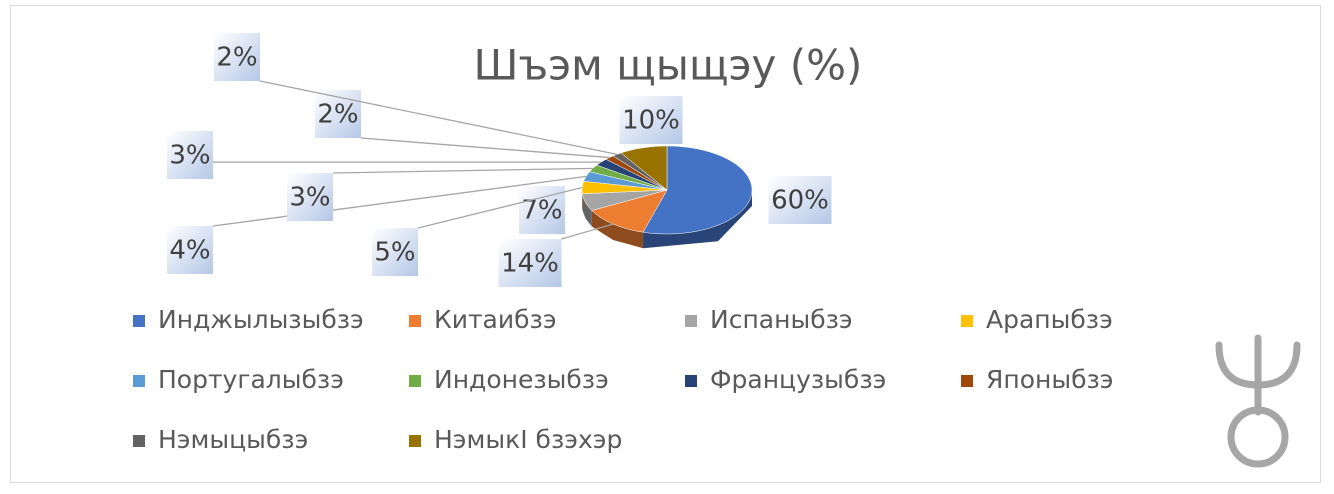 The height and width of the screenshot is (494, 1334). Describe the element at coordinates (233, 439) in the screenshot. I see `legend-label: Нэмыцыбзэ` at that location.